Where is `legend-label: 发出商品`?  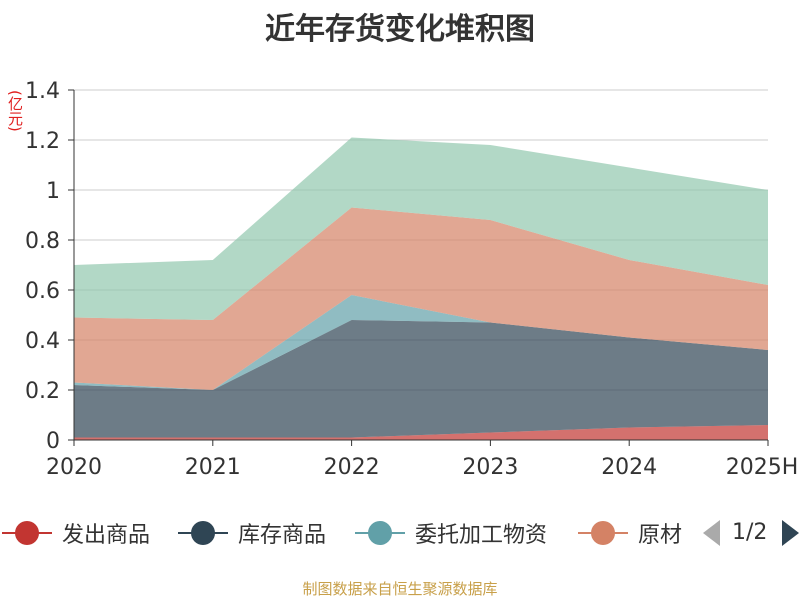 legend-label: 发出商品 is located at coordinates (106, 535).